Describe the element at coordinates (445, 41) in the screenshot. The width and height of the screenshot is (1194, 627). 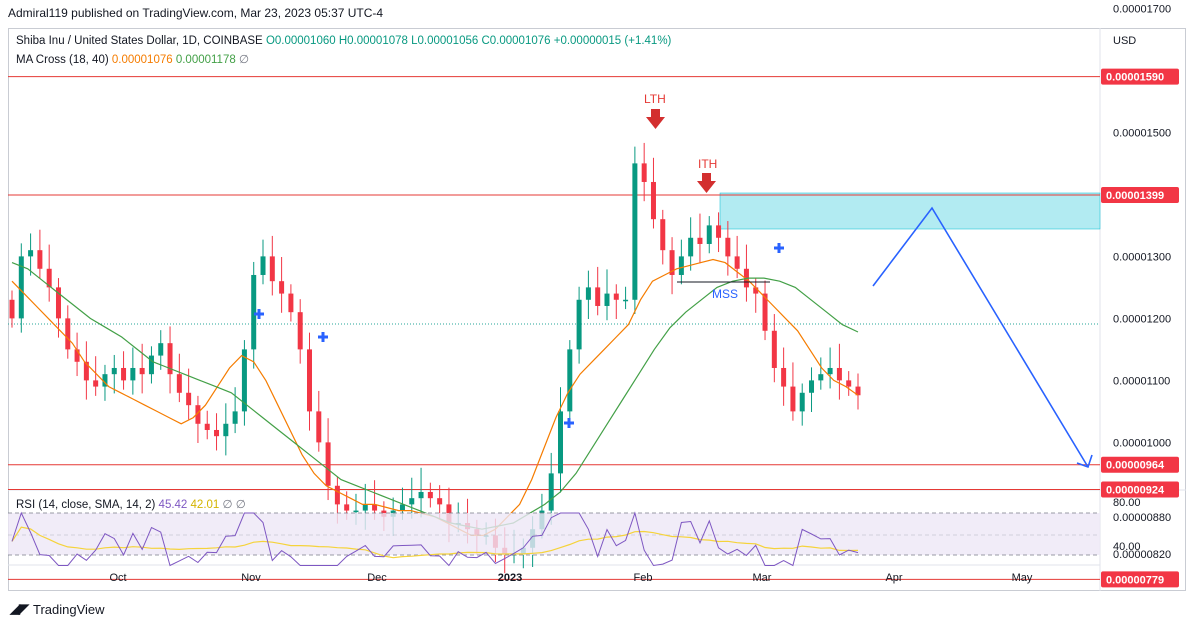
I see `ohlc-low: L0.00001056` at that location.